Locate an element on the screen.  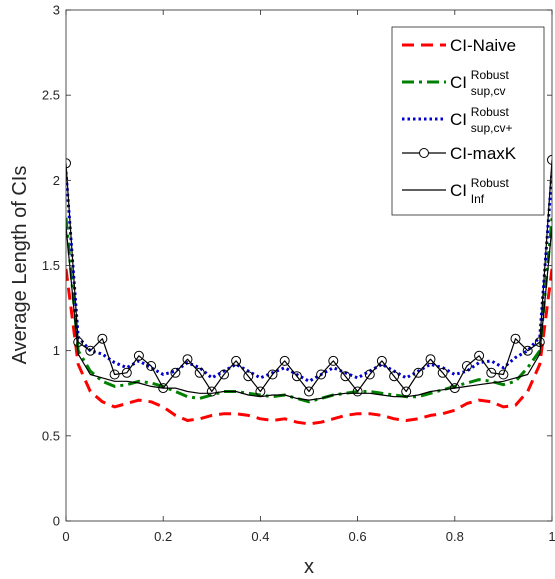
legend-box is located at coordinates (468, 121).